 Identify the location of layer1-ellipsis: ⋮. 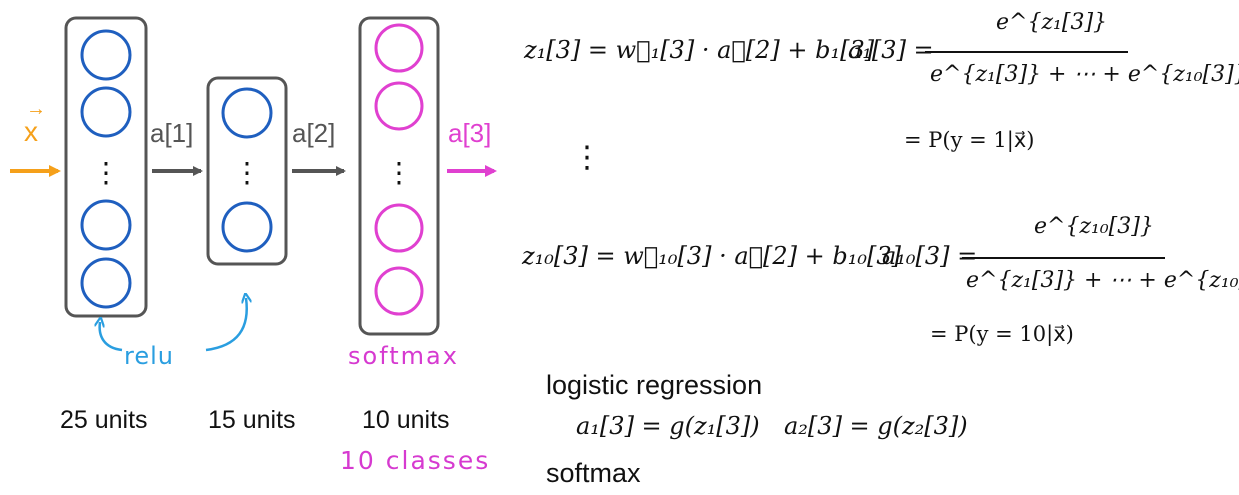
(106, 172).